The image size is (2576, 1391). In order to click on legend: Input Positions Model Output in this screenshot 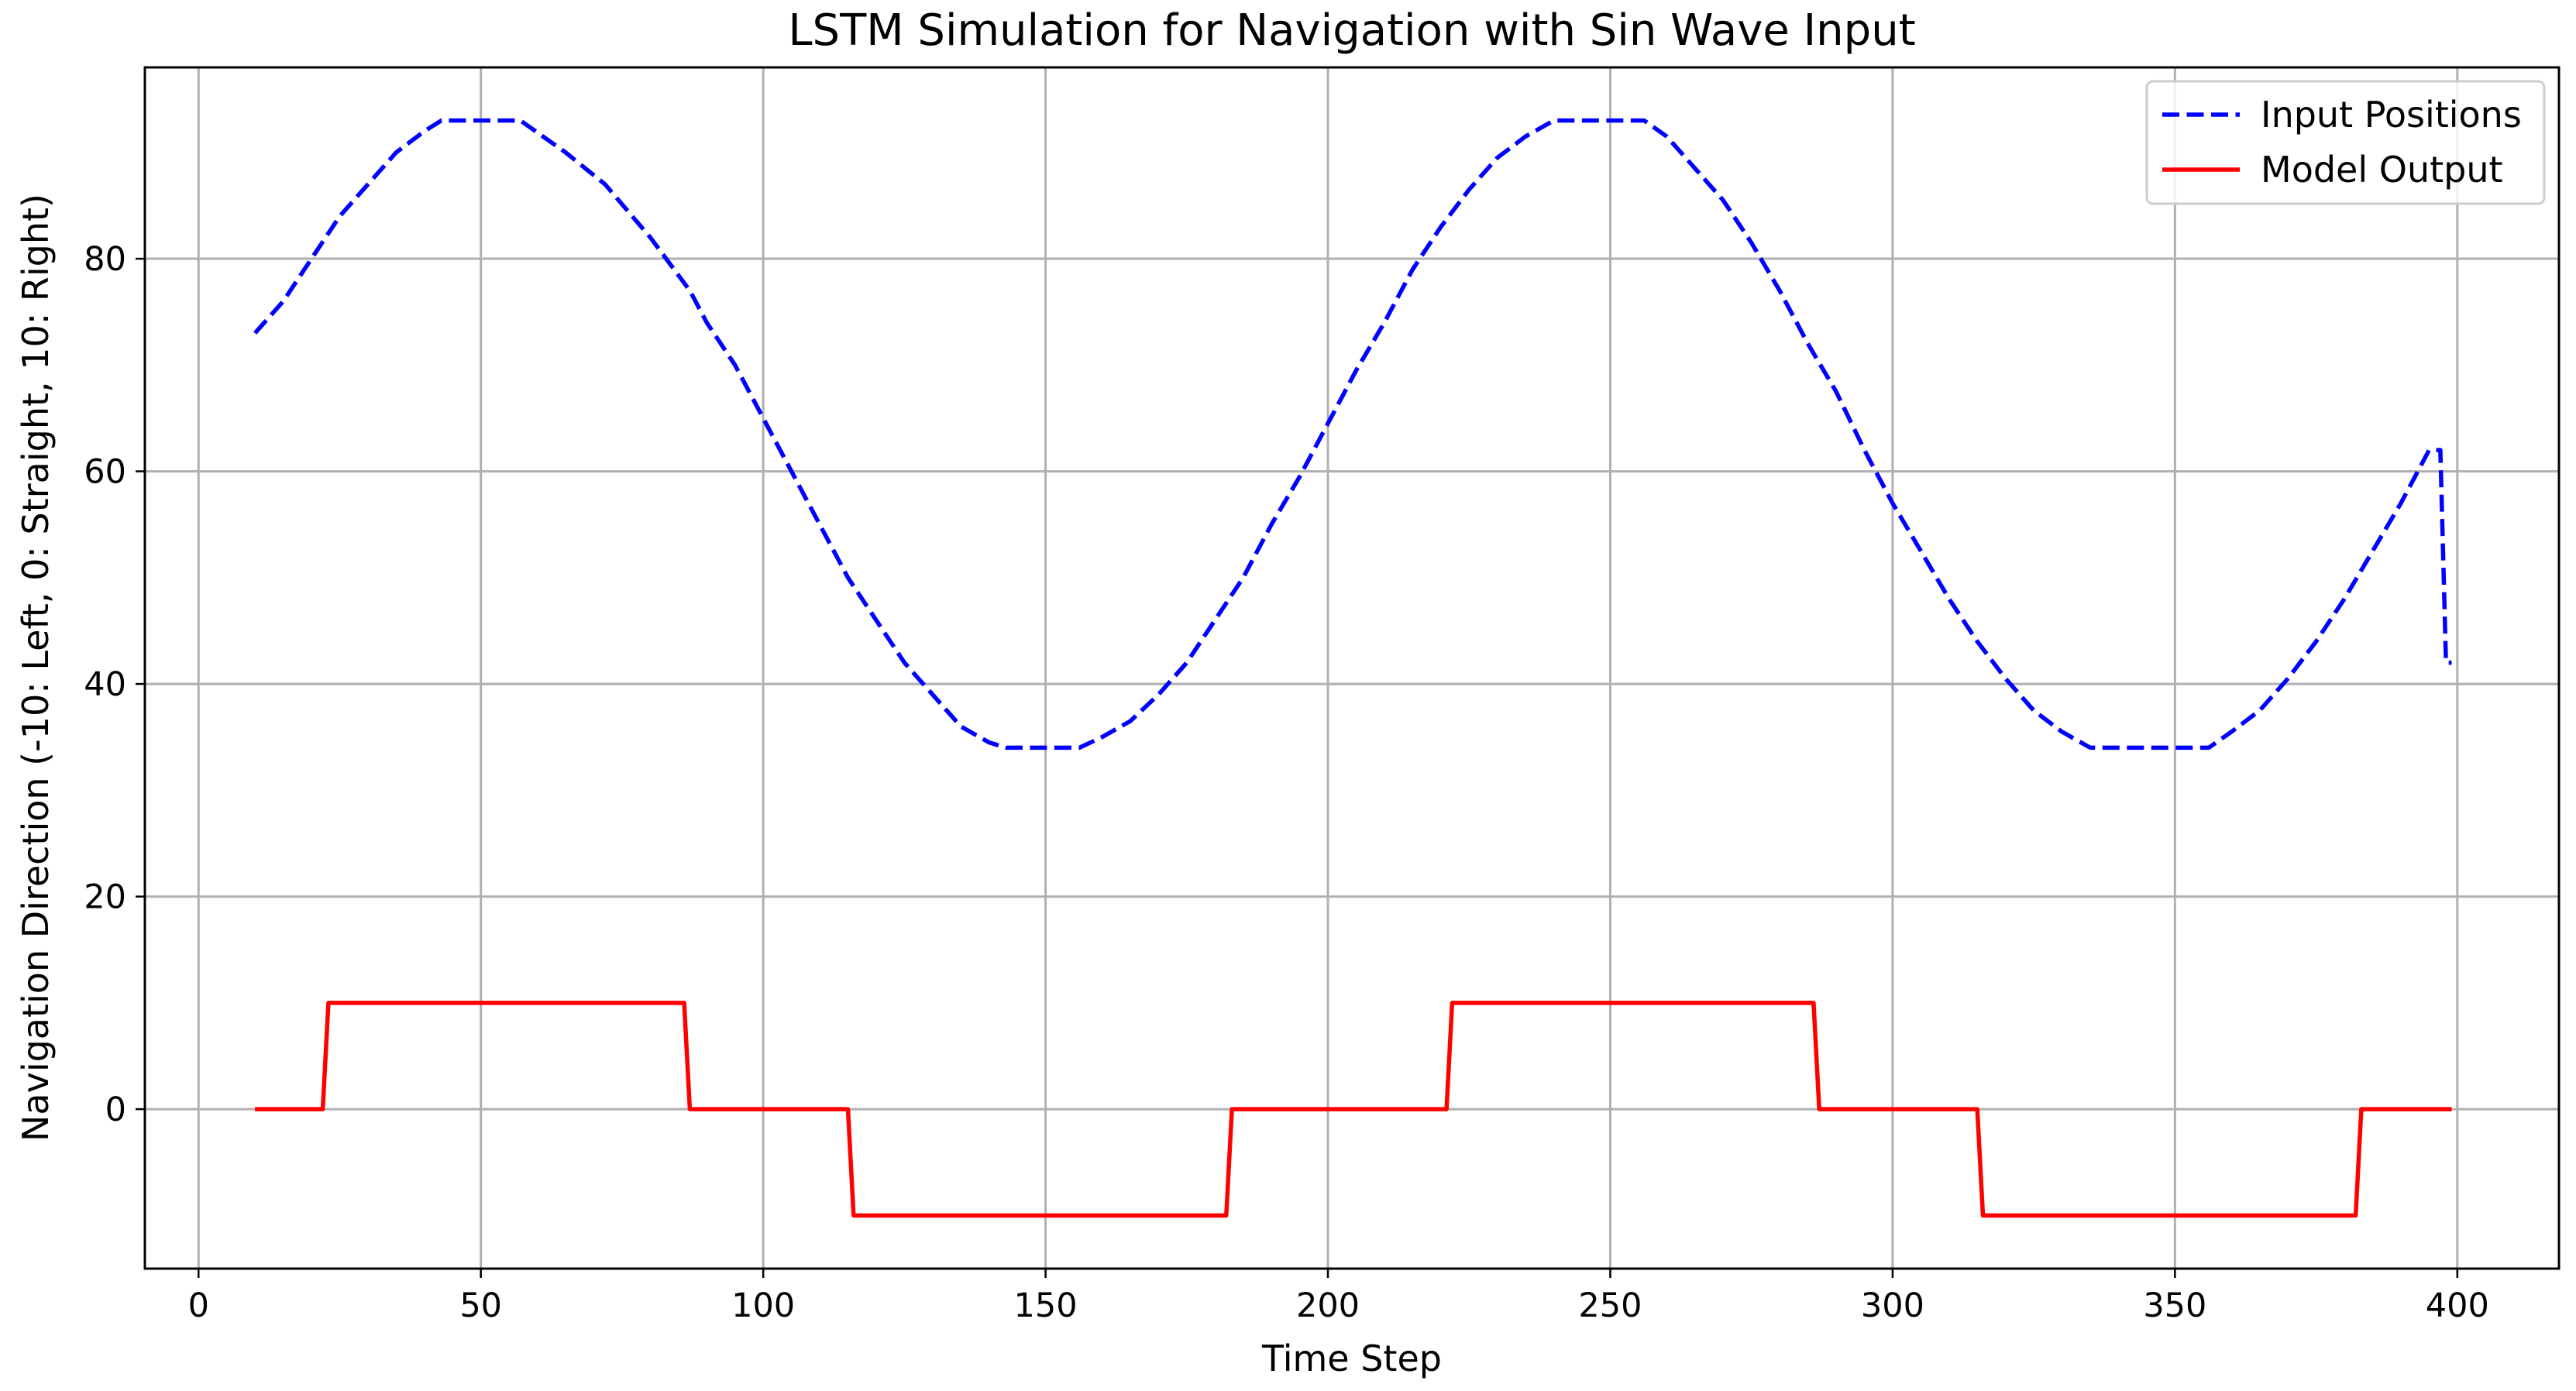, I will do `click(2345, 142)`.